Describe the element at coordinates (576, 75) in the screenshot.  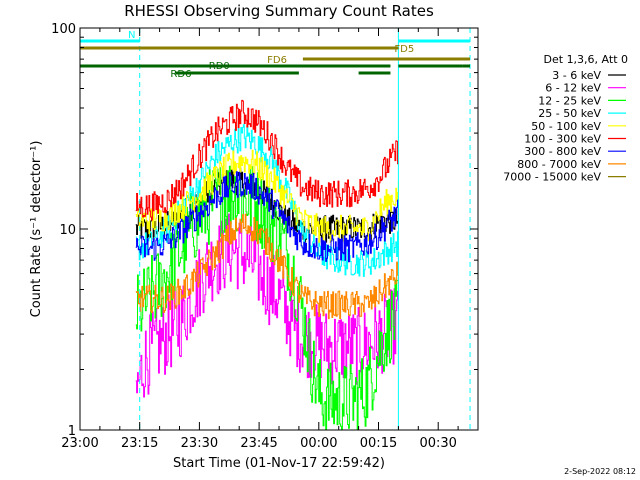
I see `legend-label: 3 - 6 keV` at that location.